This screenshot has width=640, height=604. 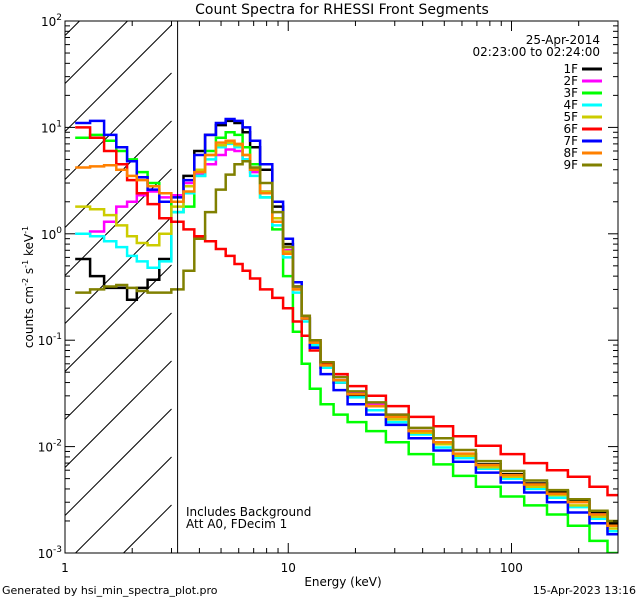 What do you see at coordinates (51, 234) in the screenshot?
I see `y-tick-label: 10⁰` at bounding box center [51, 234].